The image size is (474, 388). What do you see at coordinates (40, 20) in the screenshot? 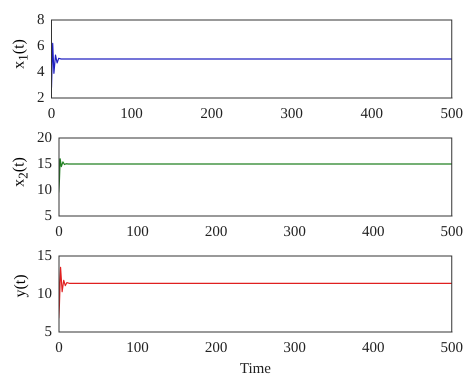
I see `y-tick-label: 8` at bounding box center [40, 20].